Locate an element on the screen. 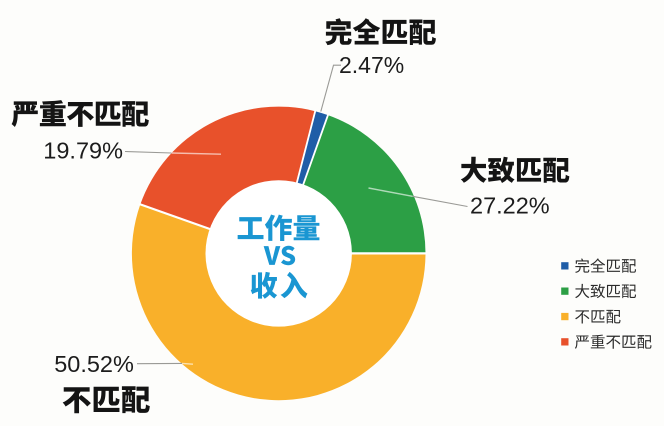  svg-text: 27.22% is located at coordinates (510, 206).